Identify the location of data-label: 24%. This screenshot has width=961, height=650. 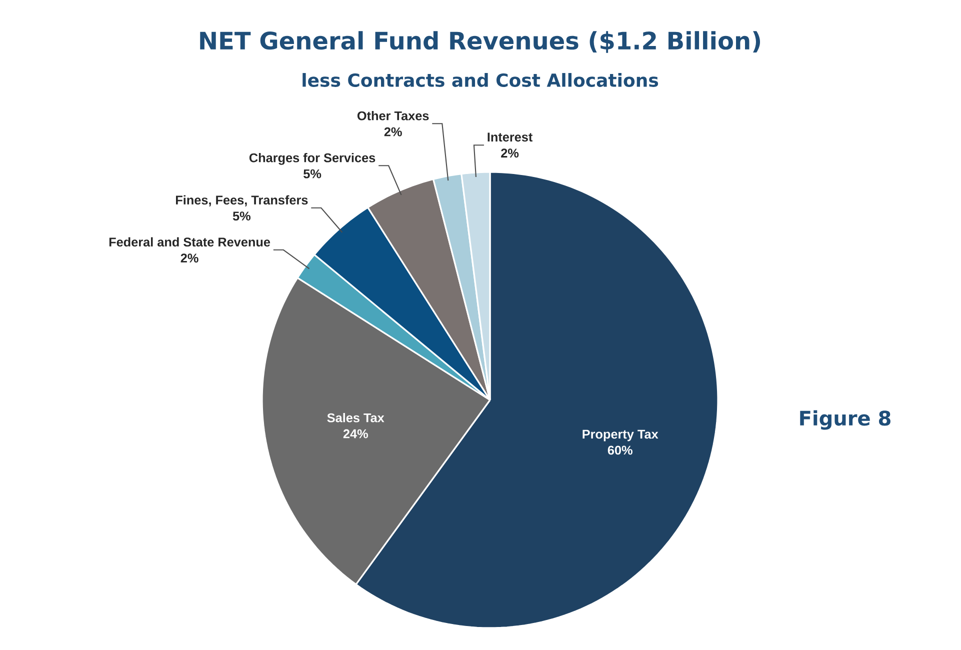
(355, 433).